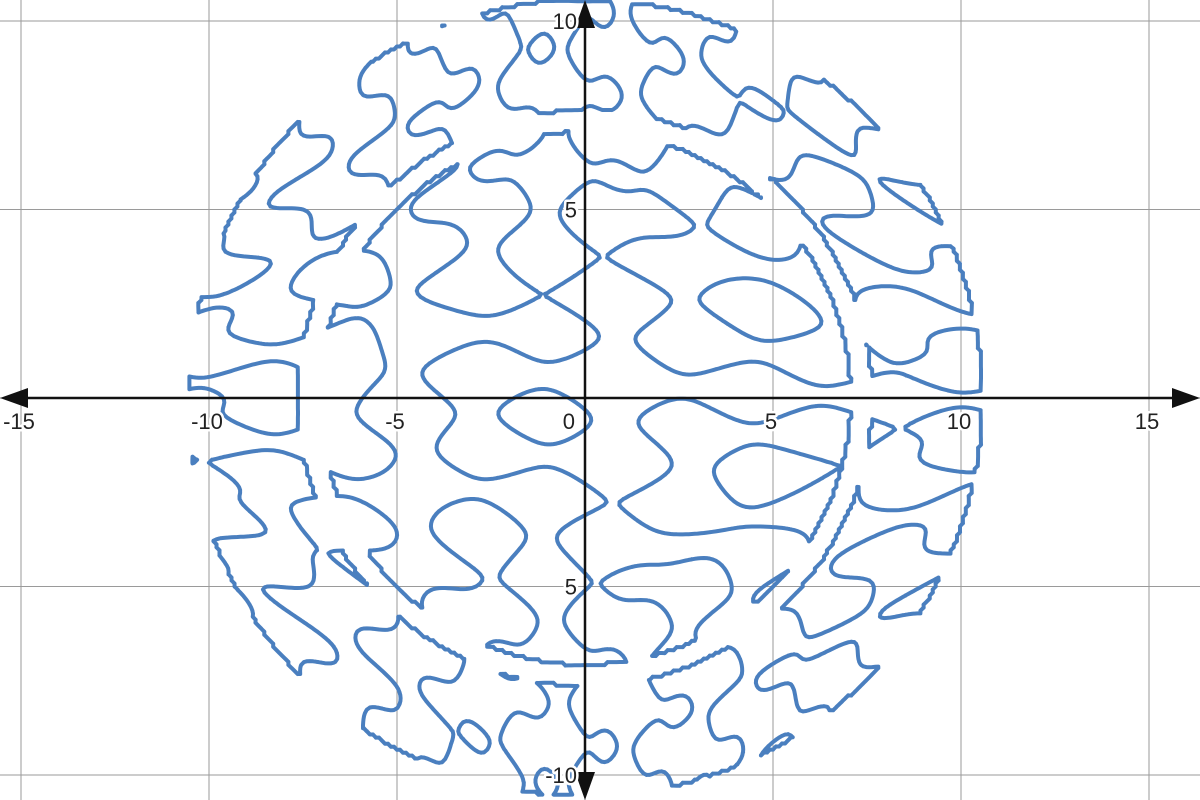 The height and width of the screenshot is (800, 1200). What do you see at coordinates (14, 398) in the screenshot?
I see `x-axis-left-arrow-icon` at bounding box center [14, 398].